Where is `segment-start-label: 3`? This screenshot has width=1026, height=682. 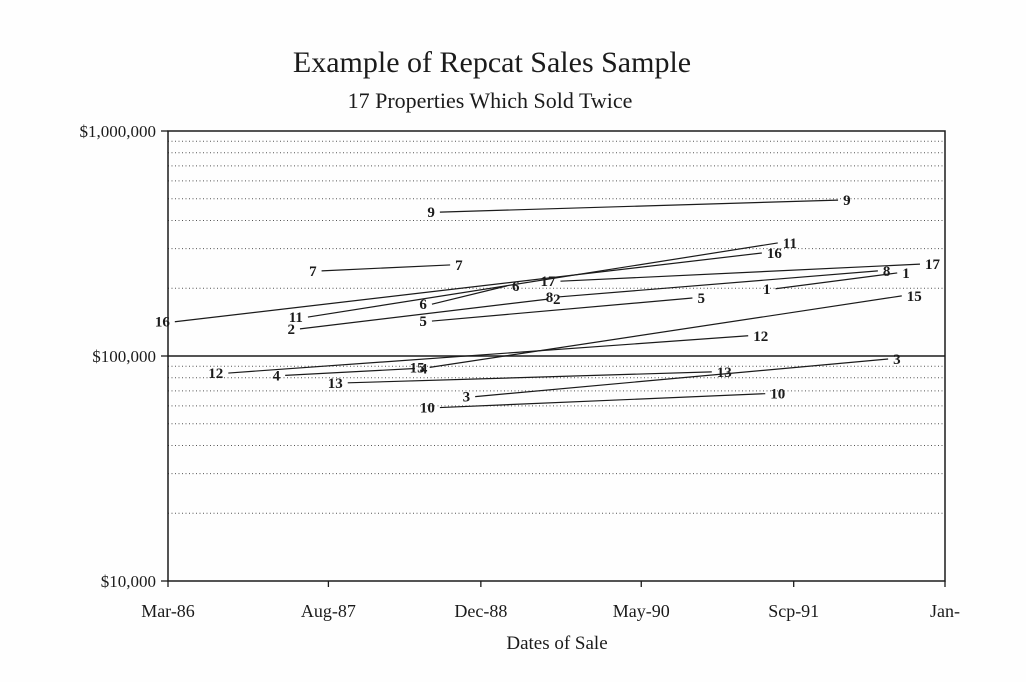 segment-start-label: 3 is located at coordinates (467, 398).